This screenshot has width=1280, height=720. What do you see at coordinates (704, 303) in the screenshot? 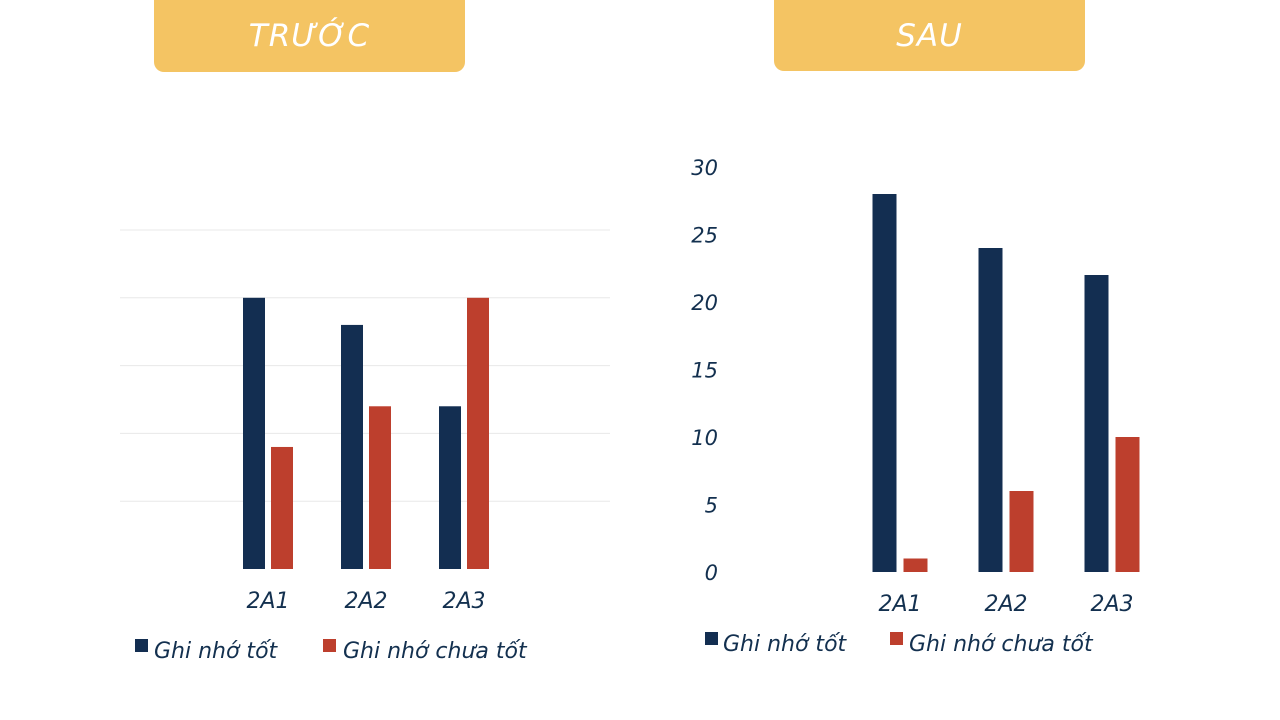
I see `after-y-tick-label: 20` at bounding box center [704, 303].